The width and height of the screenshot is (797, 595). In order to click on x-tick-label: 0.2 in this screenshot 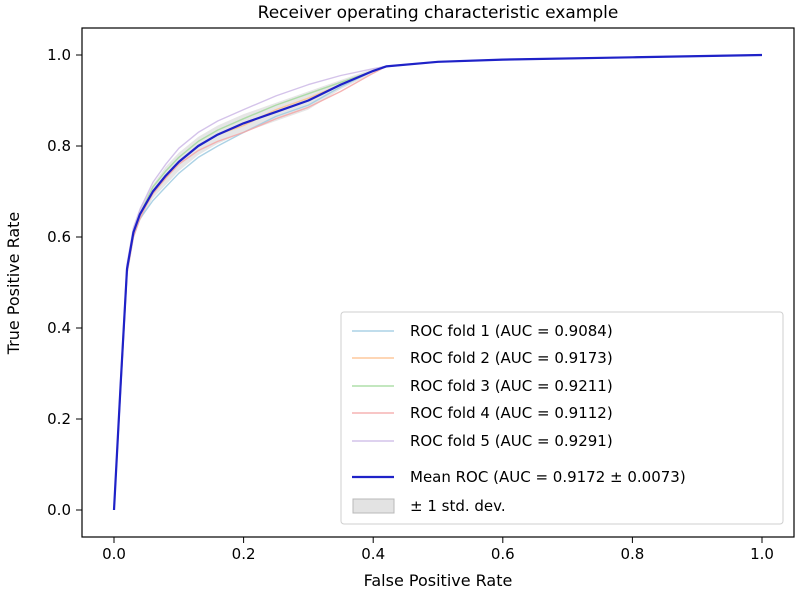, I will do `click(244, 554)`.